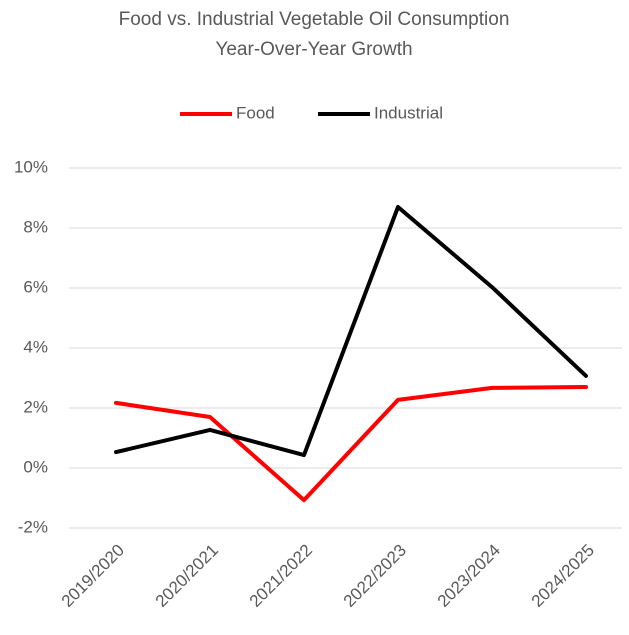  What do you see at coordinates (35, 406) in the screenshot?
I see `y-tick-label: 2%` at bounding box center [35, 406].